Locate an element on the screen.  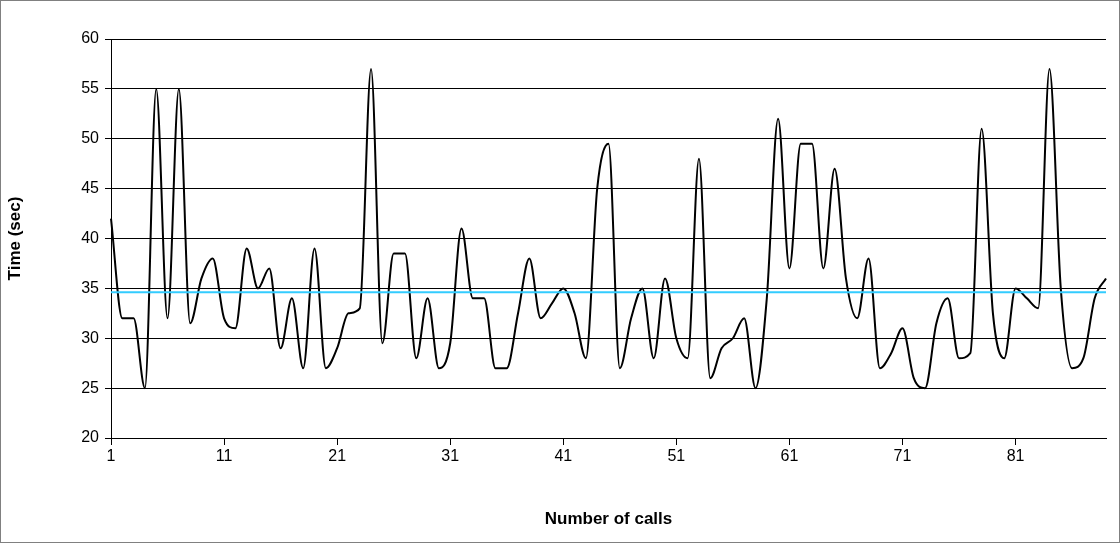
y-tick-label: 30 is located at coordinates (90, 337).